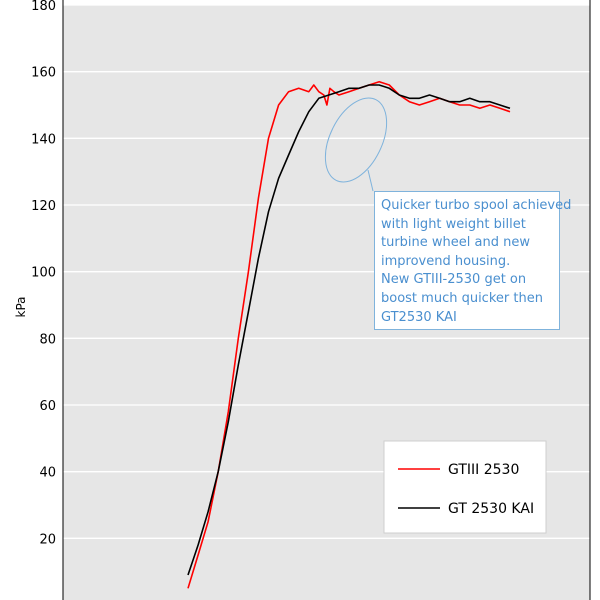  Describe the element at coordinates (462, 298) in the screenshot. I see `annotation-line: boost much quicker then` at that location.